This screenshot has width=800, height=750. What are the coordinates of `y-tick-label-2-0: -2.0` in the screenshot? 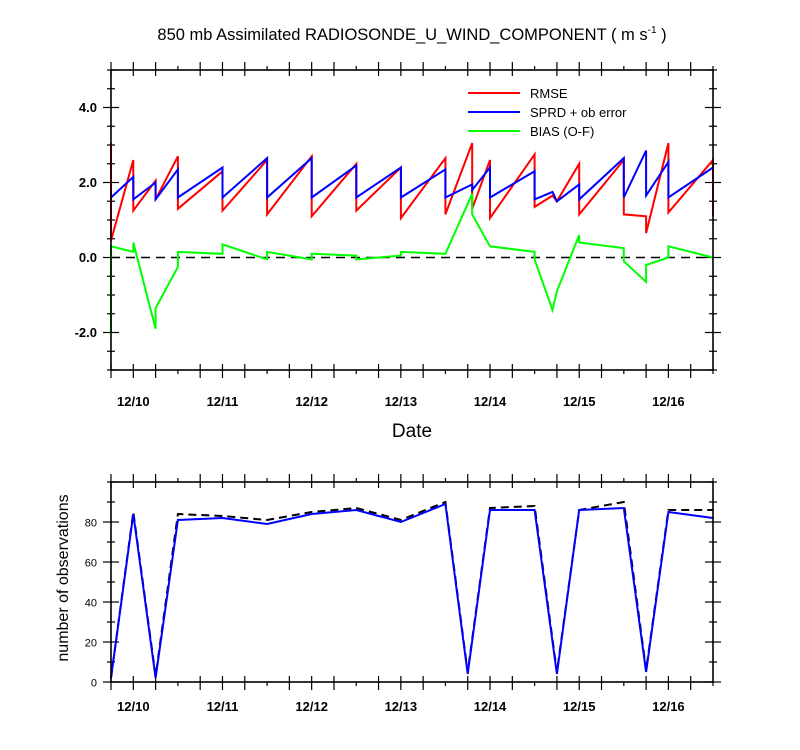 It's located at (86, 332).